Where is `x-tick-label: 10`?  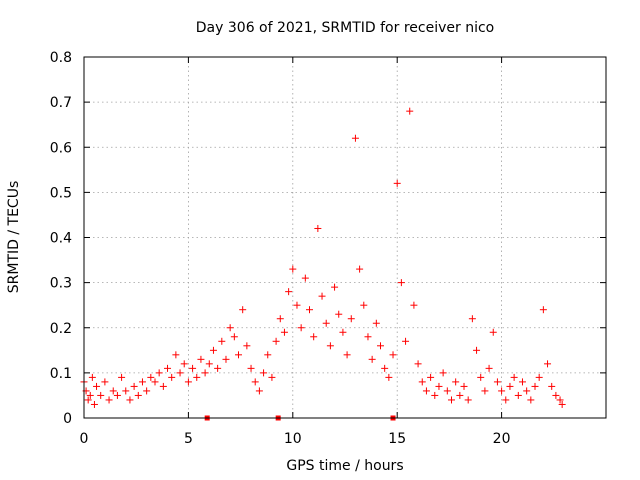
x-tick-label: 10 is located at coordinates (293, 439).